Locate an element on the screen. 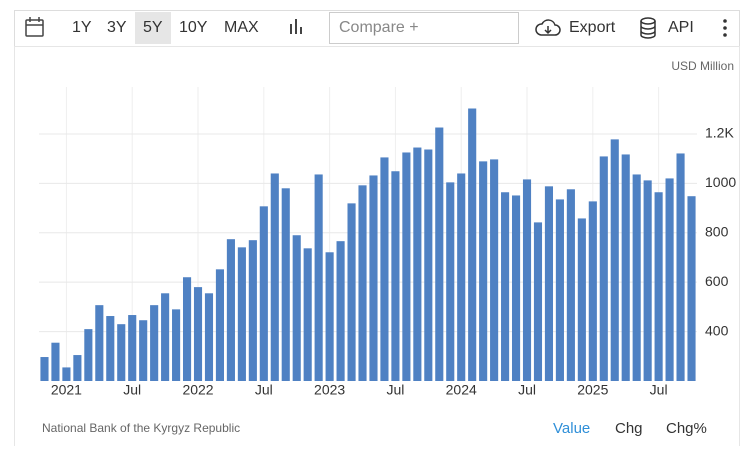 The width and height of the screenshot is (754, 451). source: National Bank of the Kyrgyz Republic is located at coordinates (141, 428).